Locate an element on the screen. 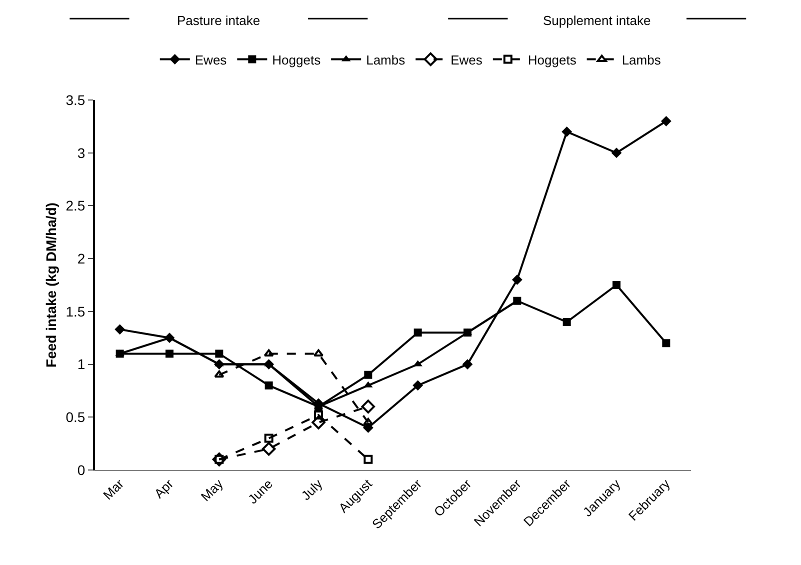 The width and height of the screenshot is (801, 565). y-tick-label: 3.5 is located at coordinates (76, 100).